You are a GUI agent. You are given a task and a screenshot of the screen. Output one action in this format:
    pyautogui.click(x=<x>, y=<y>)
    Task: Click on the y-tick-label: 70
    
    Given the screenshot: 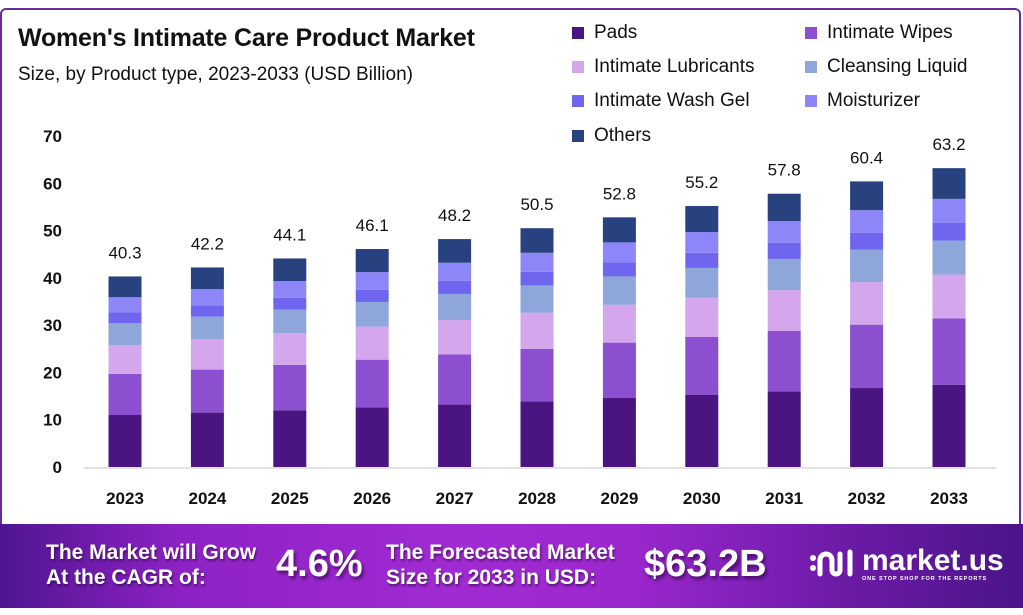 What is the action you would take?
    pyautogui.click(x=52, y=136)
    